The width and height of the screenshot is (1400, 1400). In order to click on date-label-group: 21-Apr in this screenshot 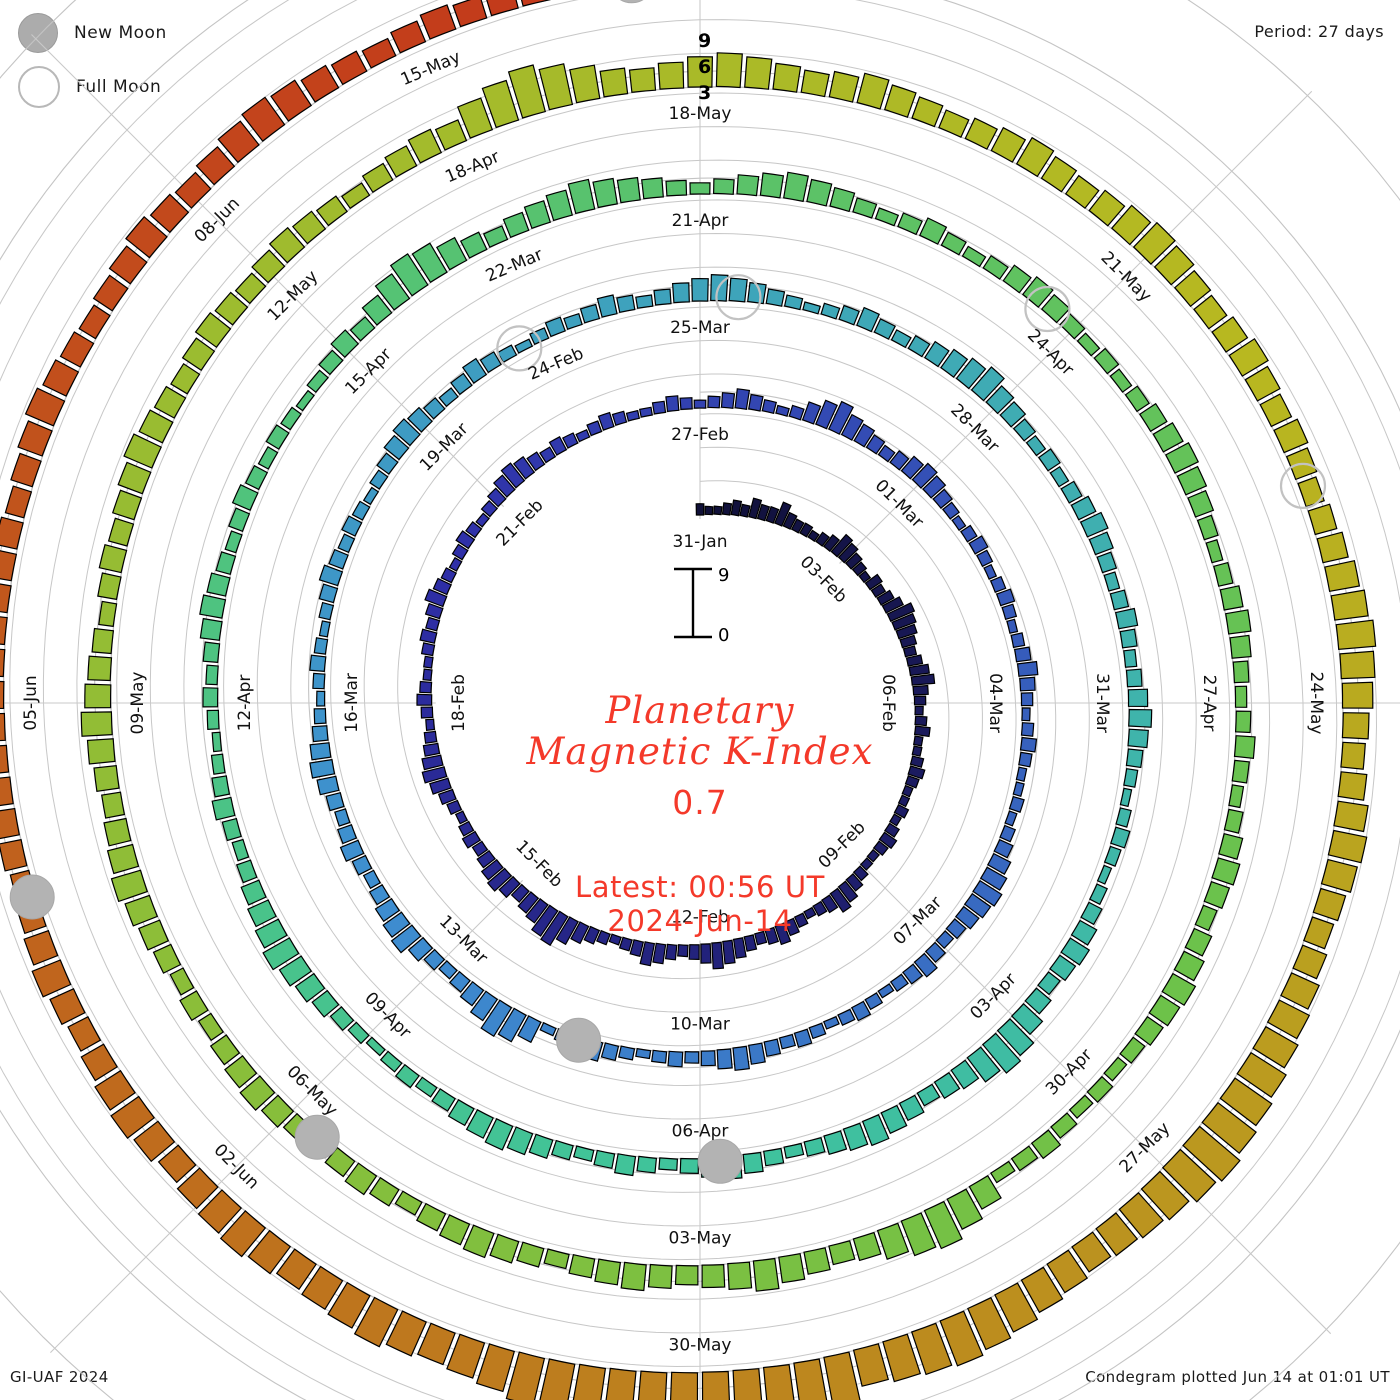, I will do `click(700, 221)`.